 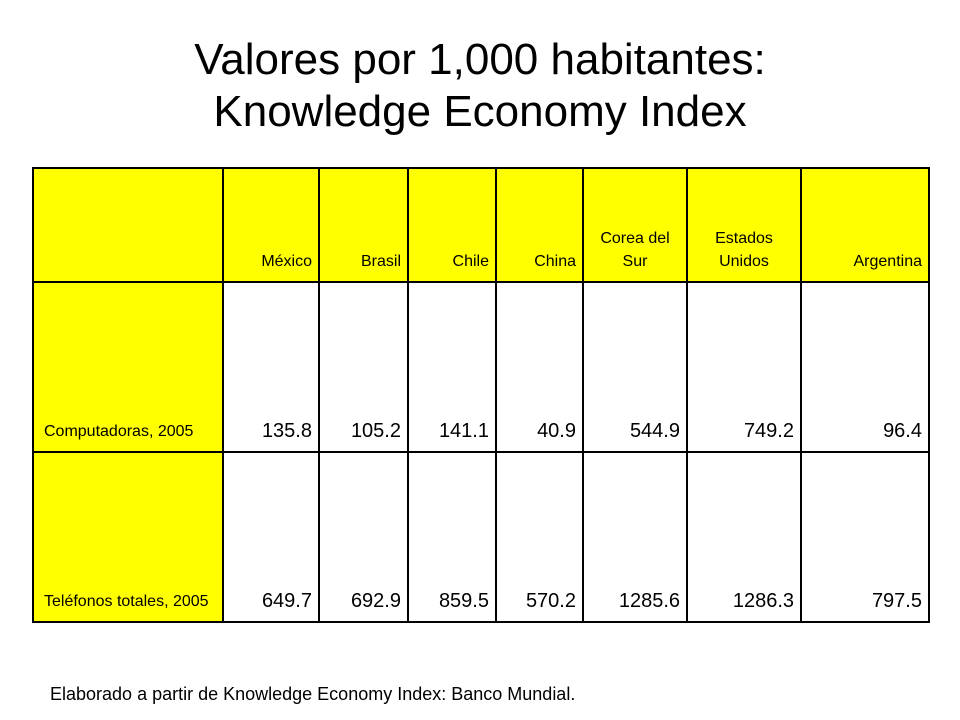 What do you see at coordinates (452, 225) in the screenshot?
I see `column-header: Chile` at bounding box center [452, 225].